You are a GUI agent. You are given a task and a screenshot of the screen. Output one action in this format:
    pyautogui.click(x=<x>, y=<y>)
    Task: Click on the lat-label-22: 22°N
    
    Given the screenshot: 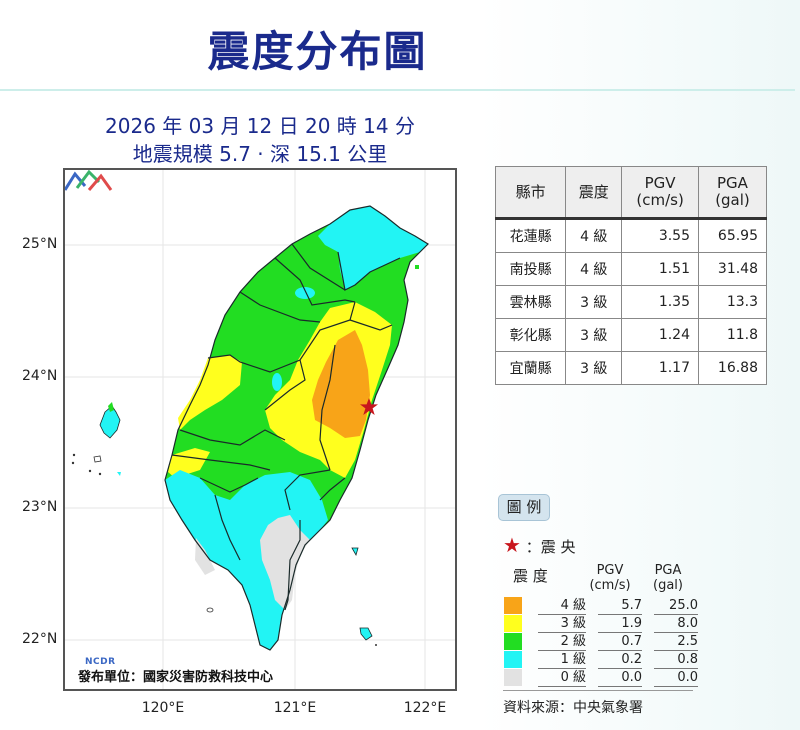 What is the action you would take?
    pyautogui.click(x=40, y=639)
    